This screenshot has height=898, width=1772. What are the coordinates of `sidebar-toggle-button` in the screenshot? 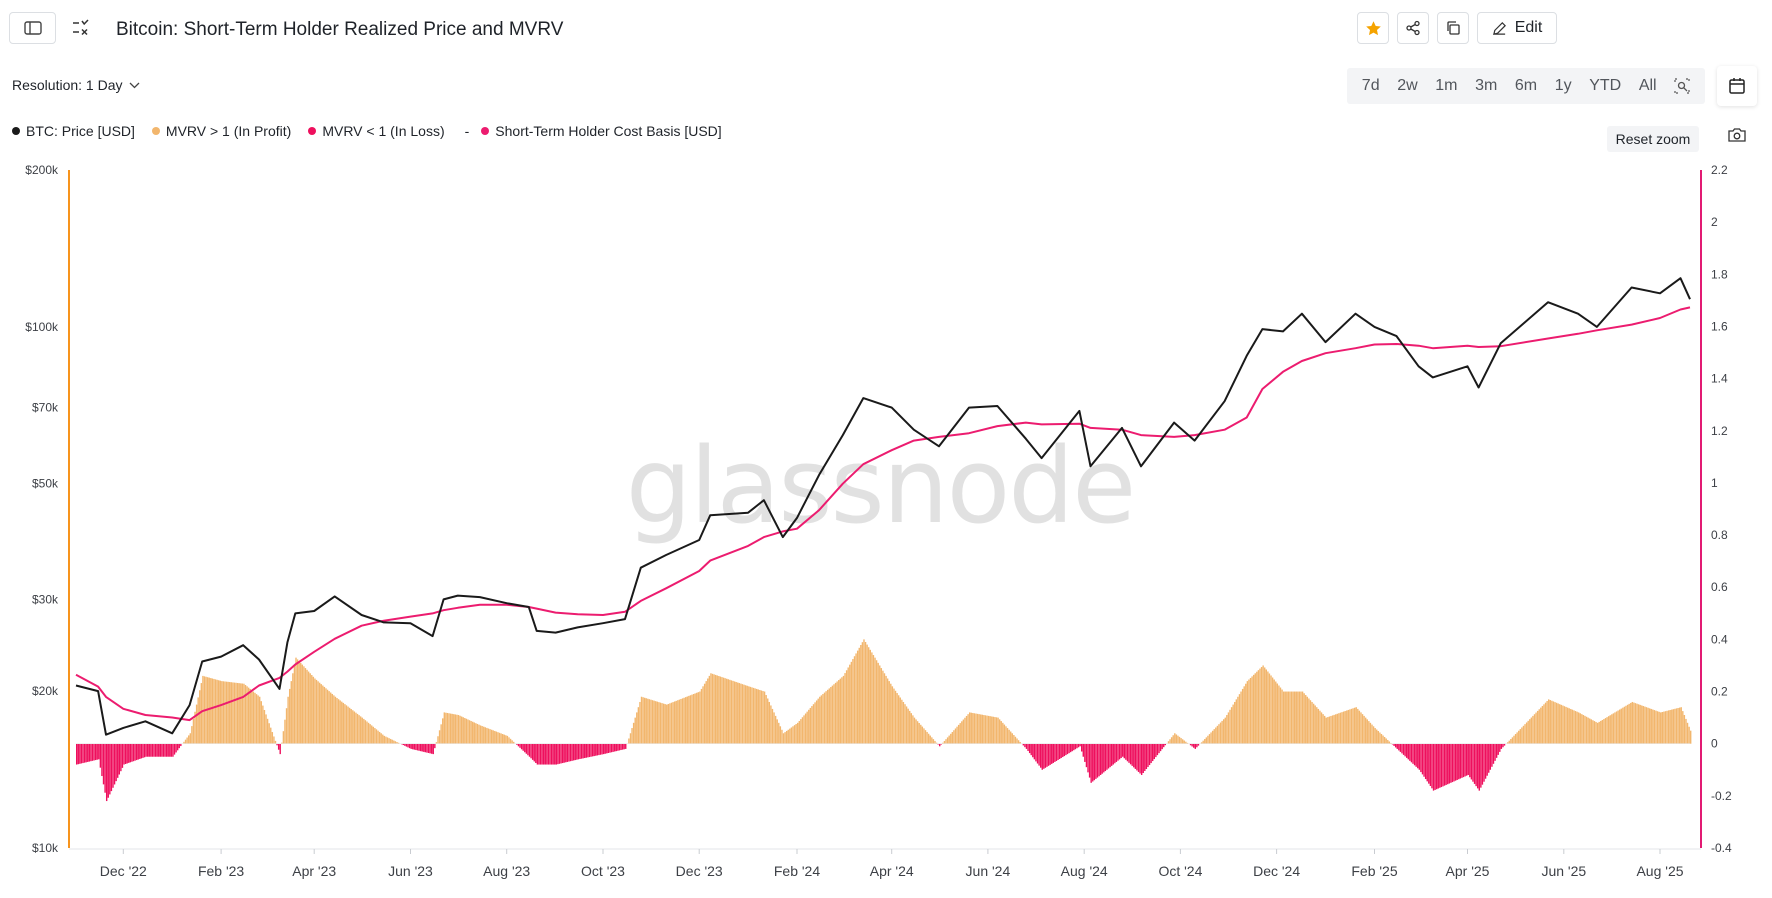 It's located at (32, 28).